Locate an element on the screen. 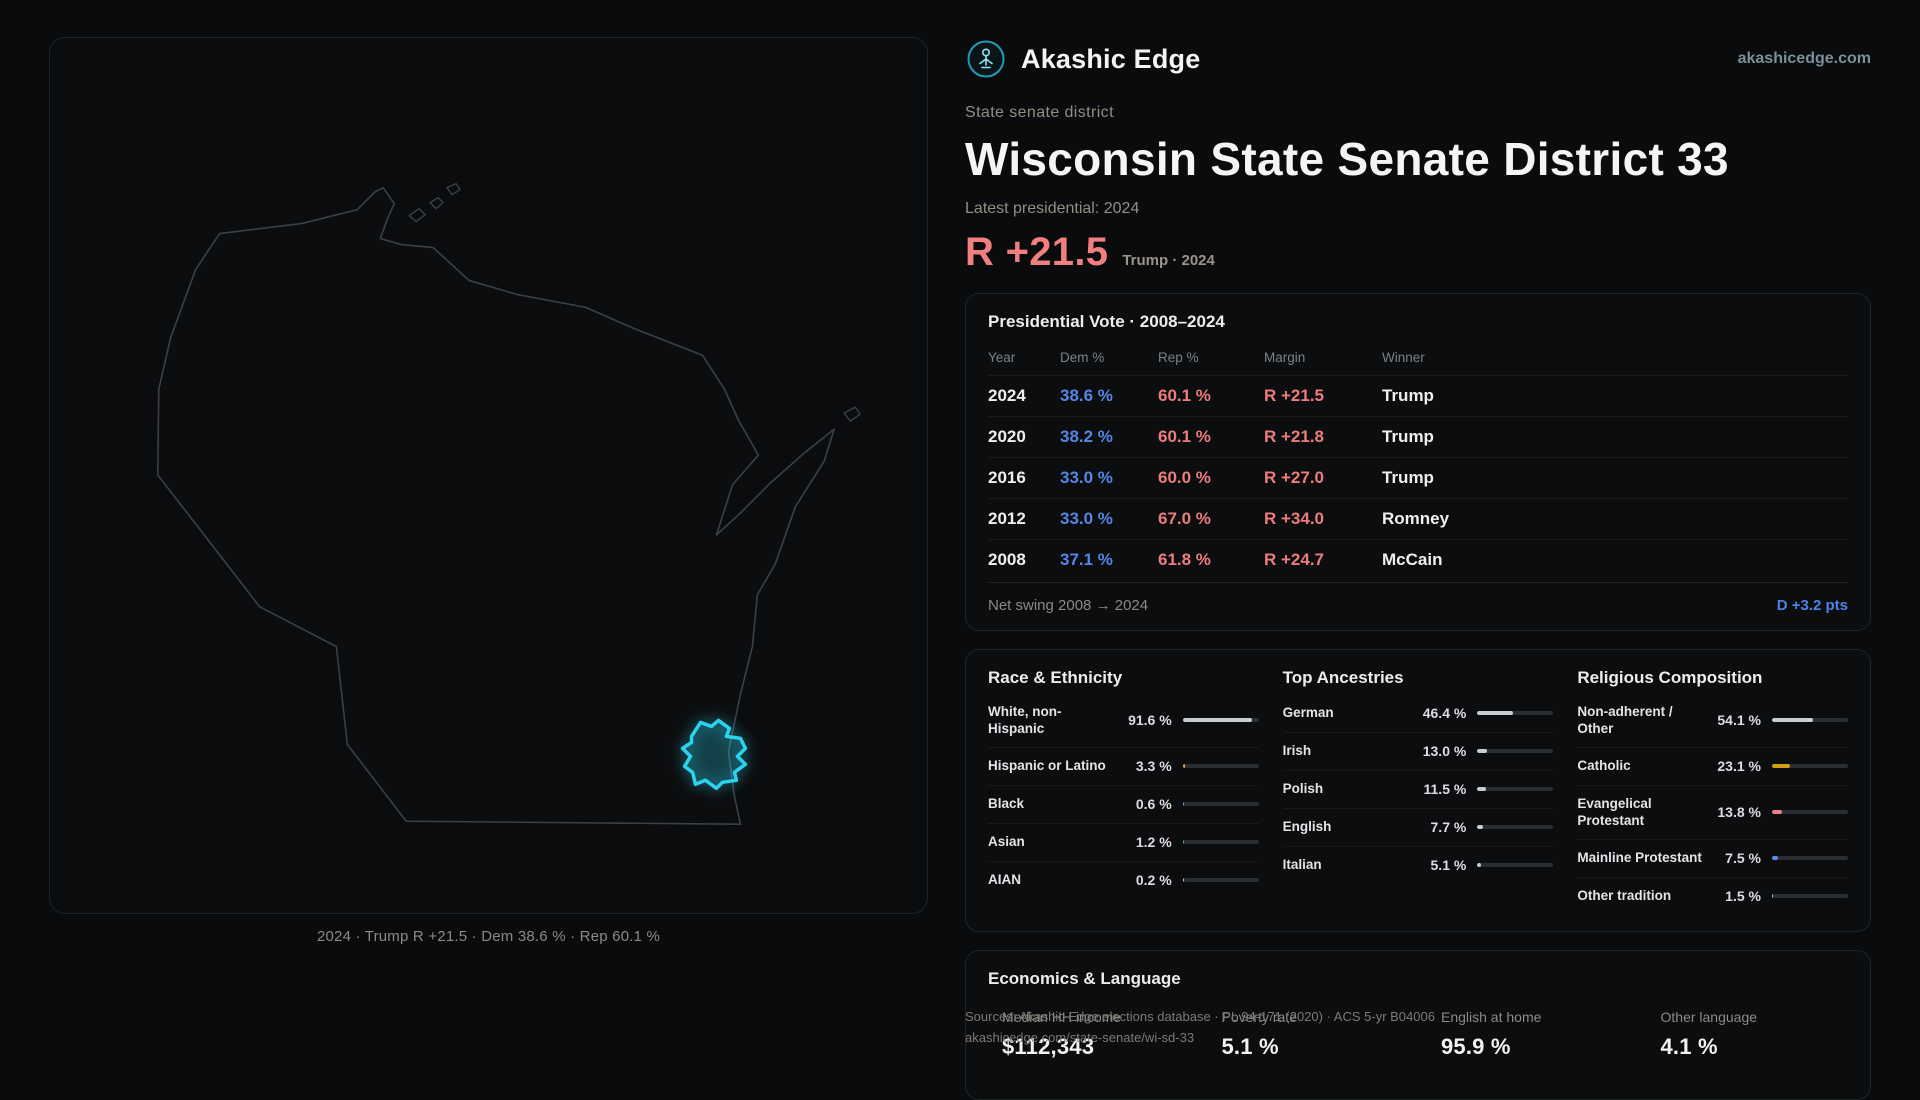 This screenshot has height=1100, width=1920. stat-value: 54.1 % is located at coordinates (1739, 720).